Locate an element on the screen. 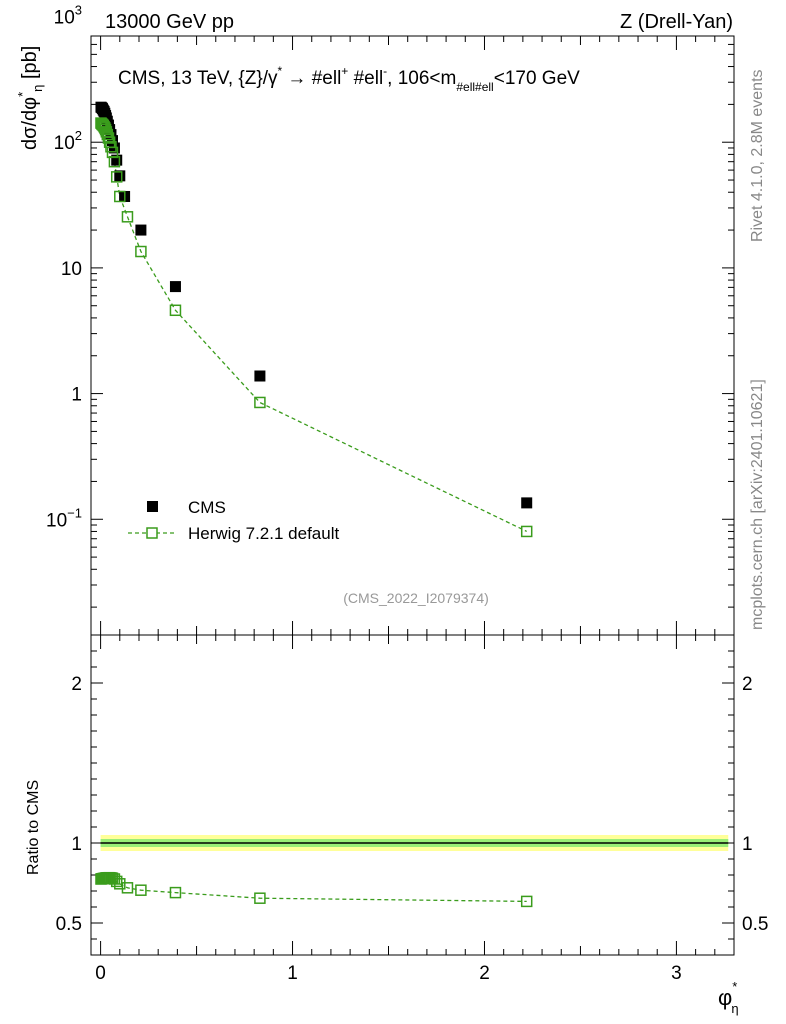 This screenshot has height=1024, width=786. legend-label-herwig: Herwig 7.2.1 default is located at coordinates (263, 533).